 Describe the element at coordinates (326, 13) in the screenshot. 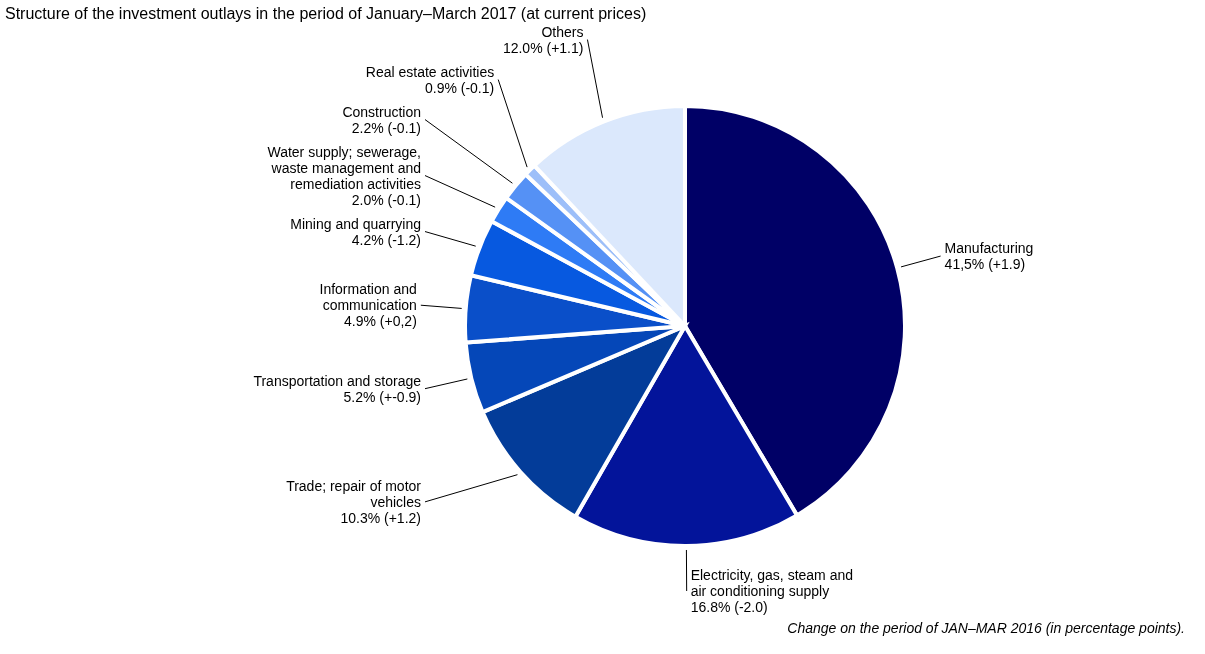

I see `chart-title: Structure of the investment outlays in the period of January–March 2017 (at current prices)` at that location.